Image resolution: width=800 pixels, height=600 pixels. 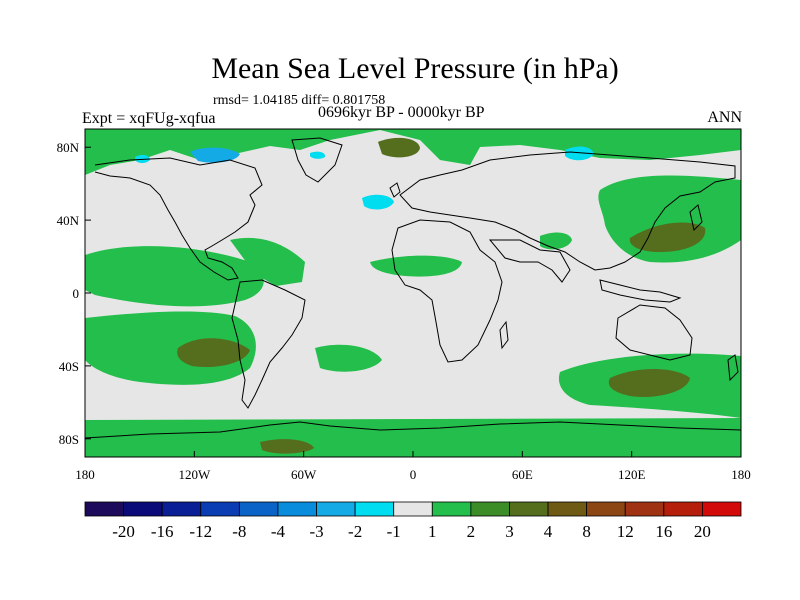 What do you see at coordinates (586, 531) in the screenshot?
I see `colorbar-label: 8` at bounding box center [586, 531].